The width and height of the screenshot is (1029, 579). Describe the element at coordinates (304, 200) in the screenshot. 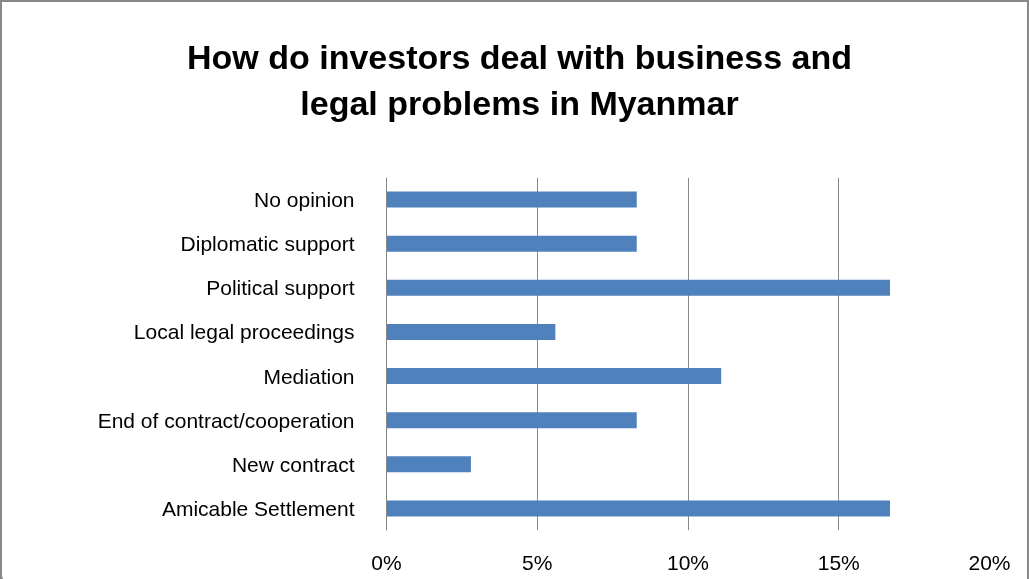

I see `y-tick-label: No opinion` at that location.